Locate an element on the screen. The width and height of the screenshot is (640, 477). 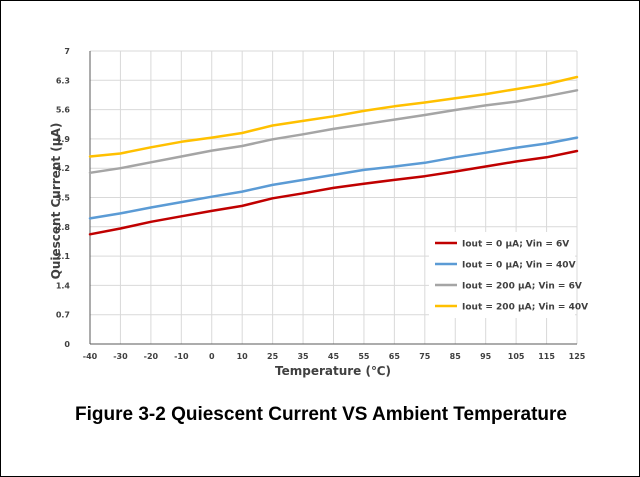
x-tick-label: 35 is located at coordinates (303, 356).